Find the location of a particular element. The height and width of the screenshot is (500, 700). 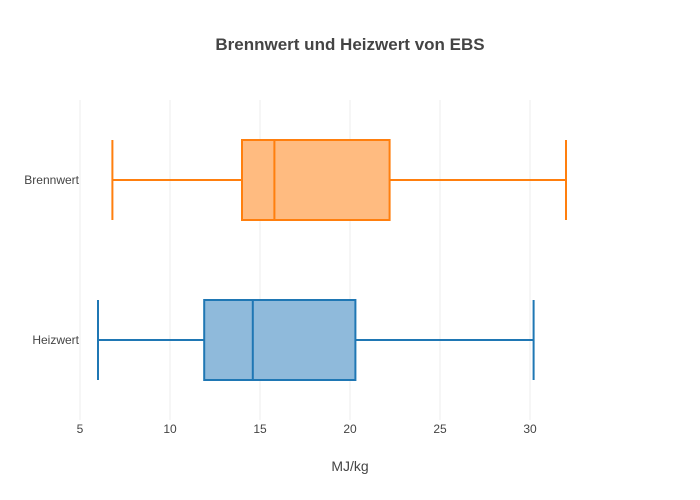

x-tick-label-15: 15 is located at coordinates (260, 429).